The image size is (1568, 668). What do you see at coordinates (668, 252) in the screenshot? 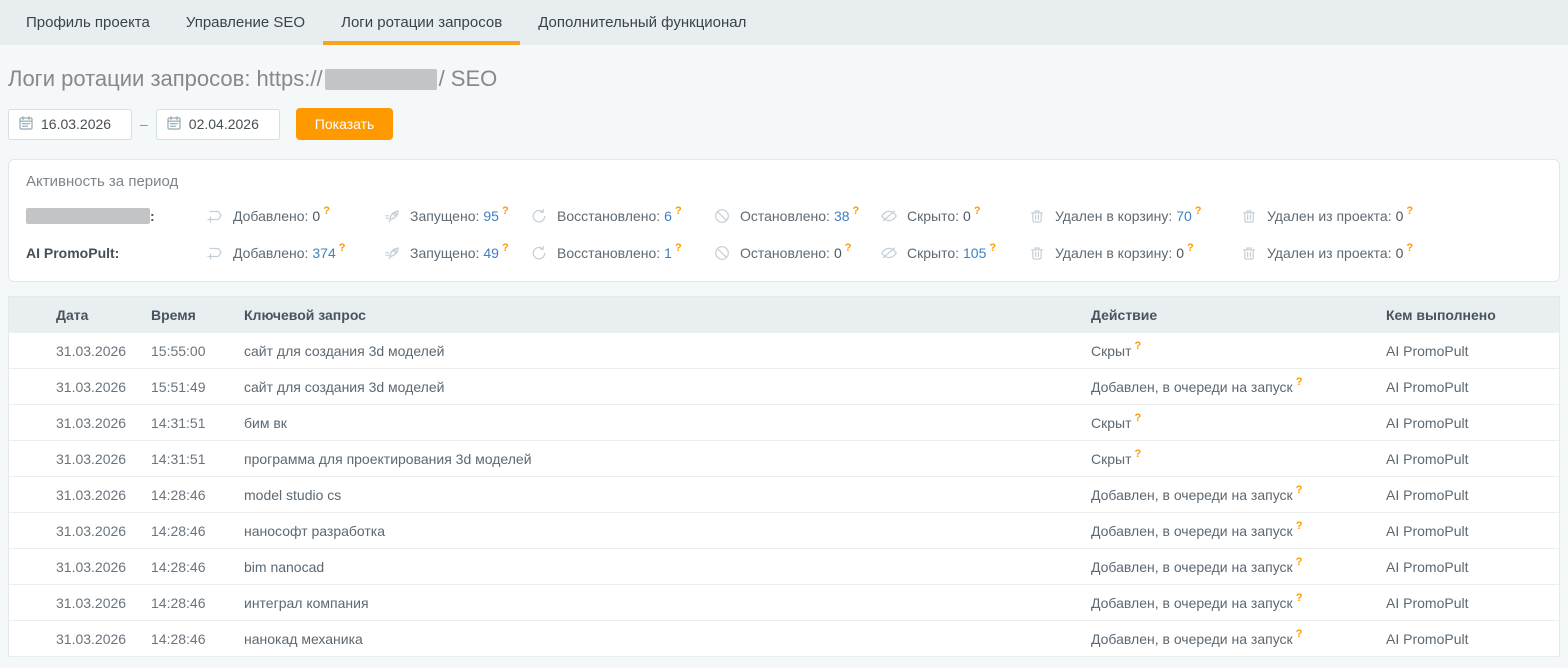
I see `stat-value: 1` at bounding box center [668, 252].